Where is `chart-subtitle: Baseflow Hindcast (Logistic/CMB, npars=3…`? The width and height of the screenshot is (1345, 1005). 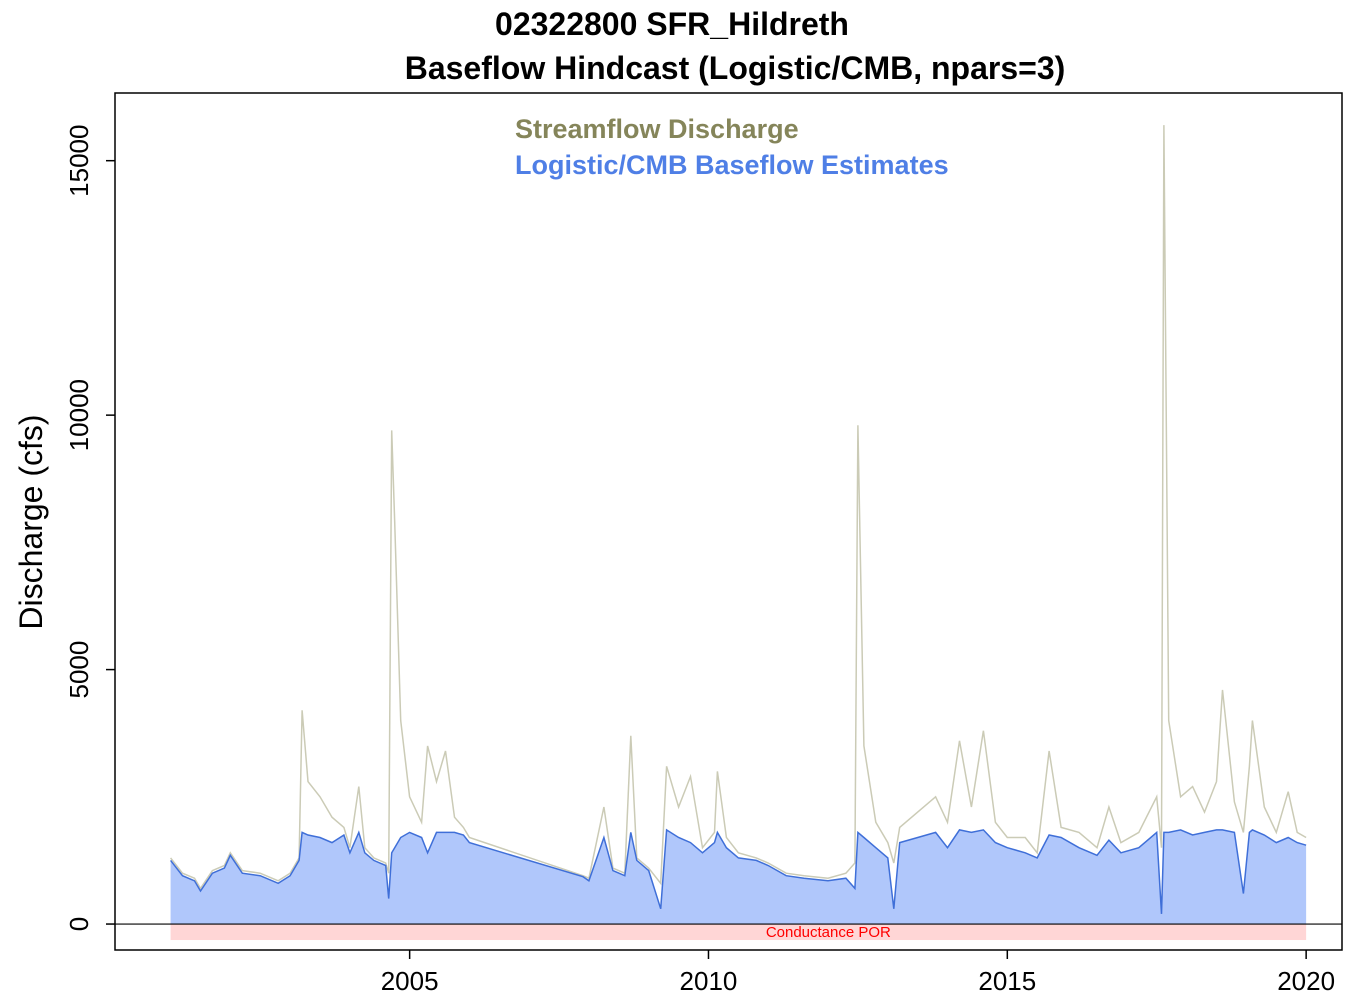
chart-subtitle: Baseflow Hindcast (Logistic/CMB, npars=3… is located at coordinates (735, 68).